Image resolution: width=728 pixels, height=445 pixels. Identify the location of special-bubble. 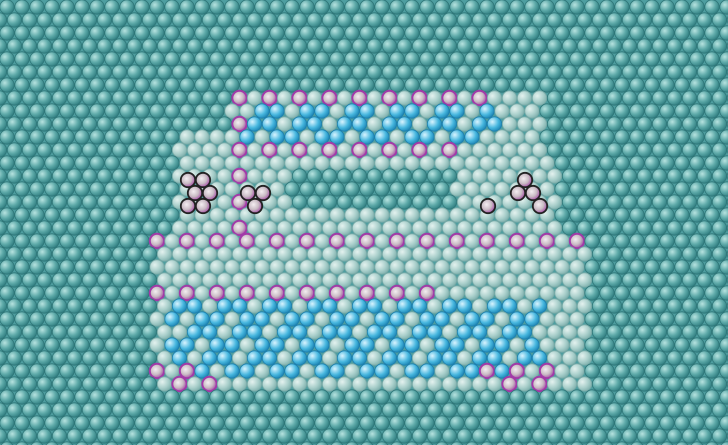
(518, 193).